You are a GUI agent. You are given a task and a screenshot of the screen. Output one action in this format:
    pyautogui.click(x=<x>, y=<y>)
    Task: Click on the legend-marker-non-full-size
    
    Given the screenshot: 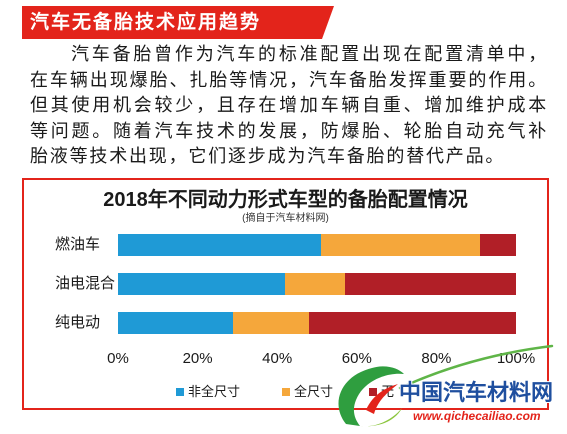 What is the action you would take?
    pyautogui.click(x=180, y=392)
    